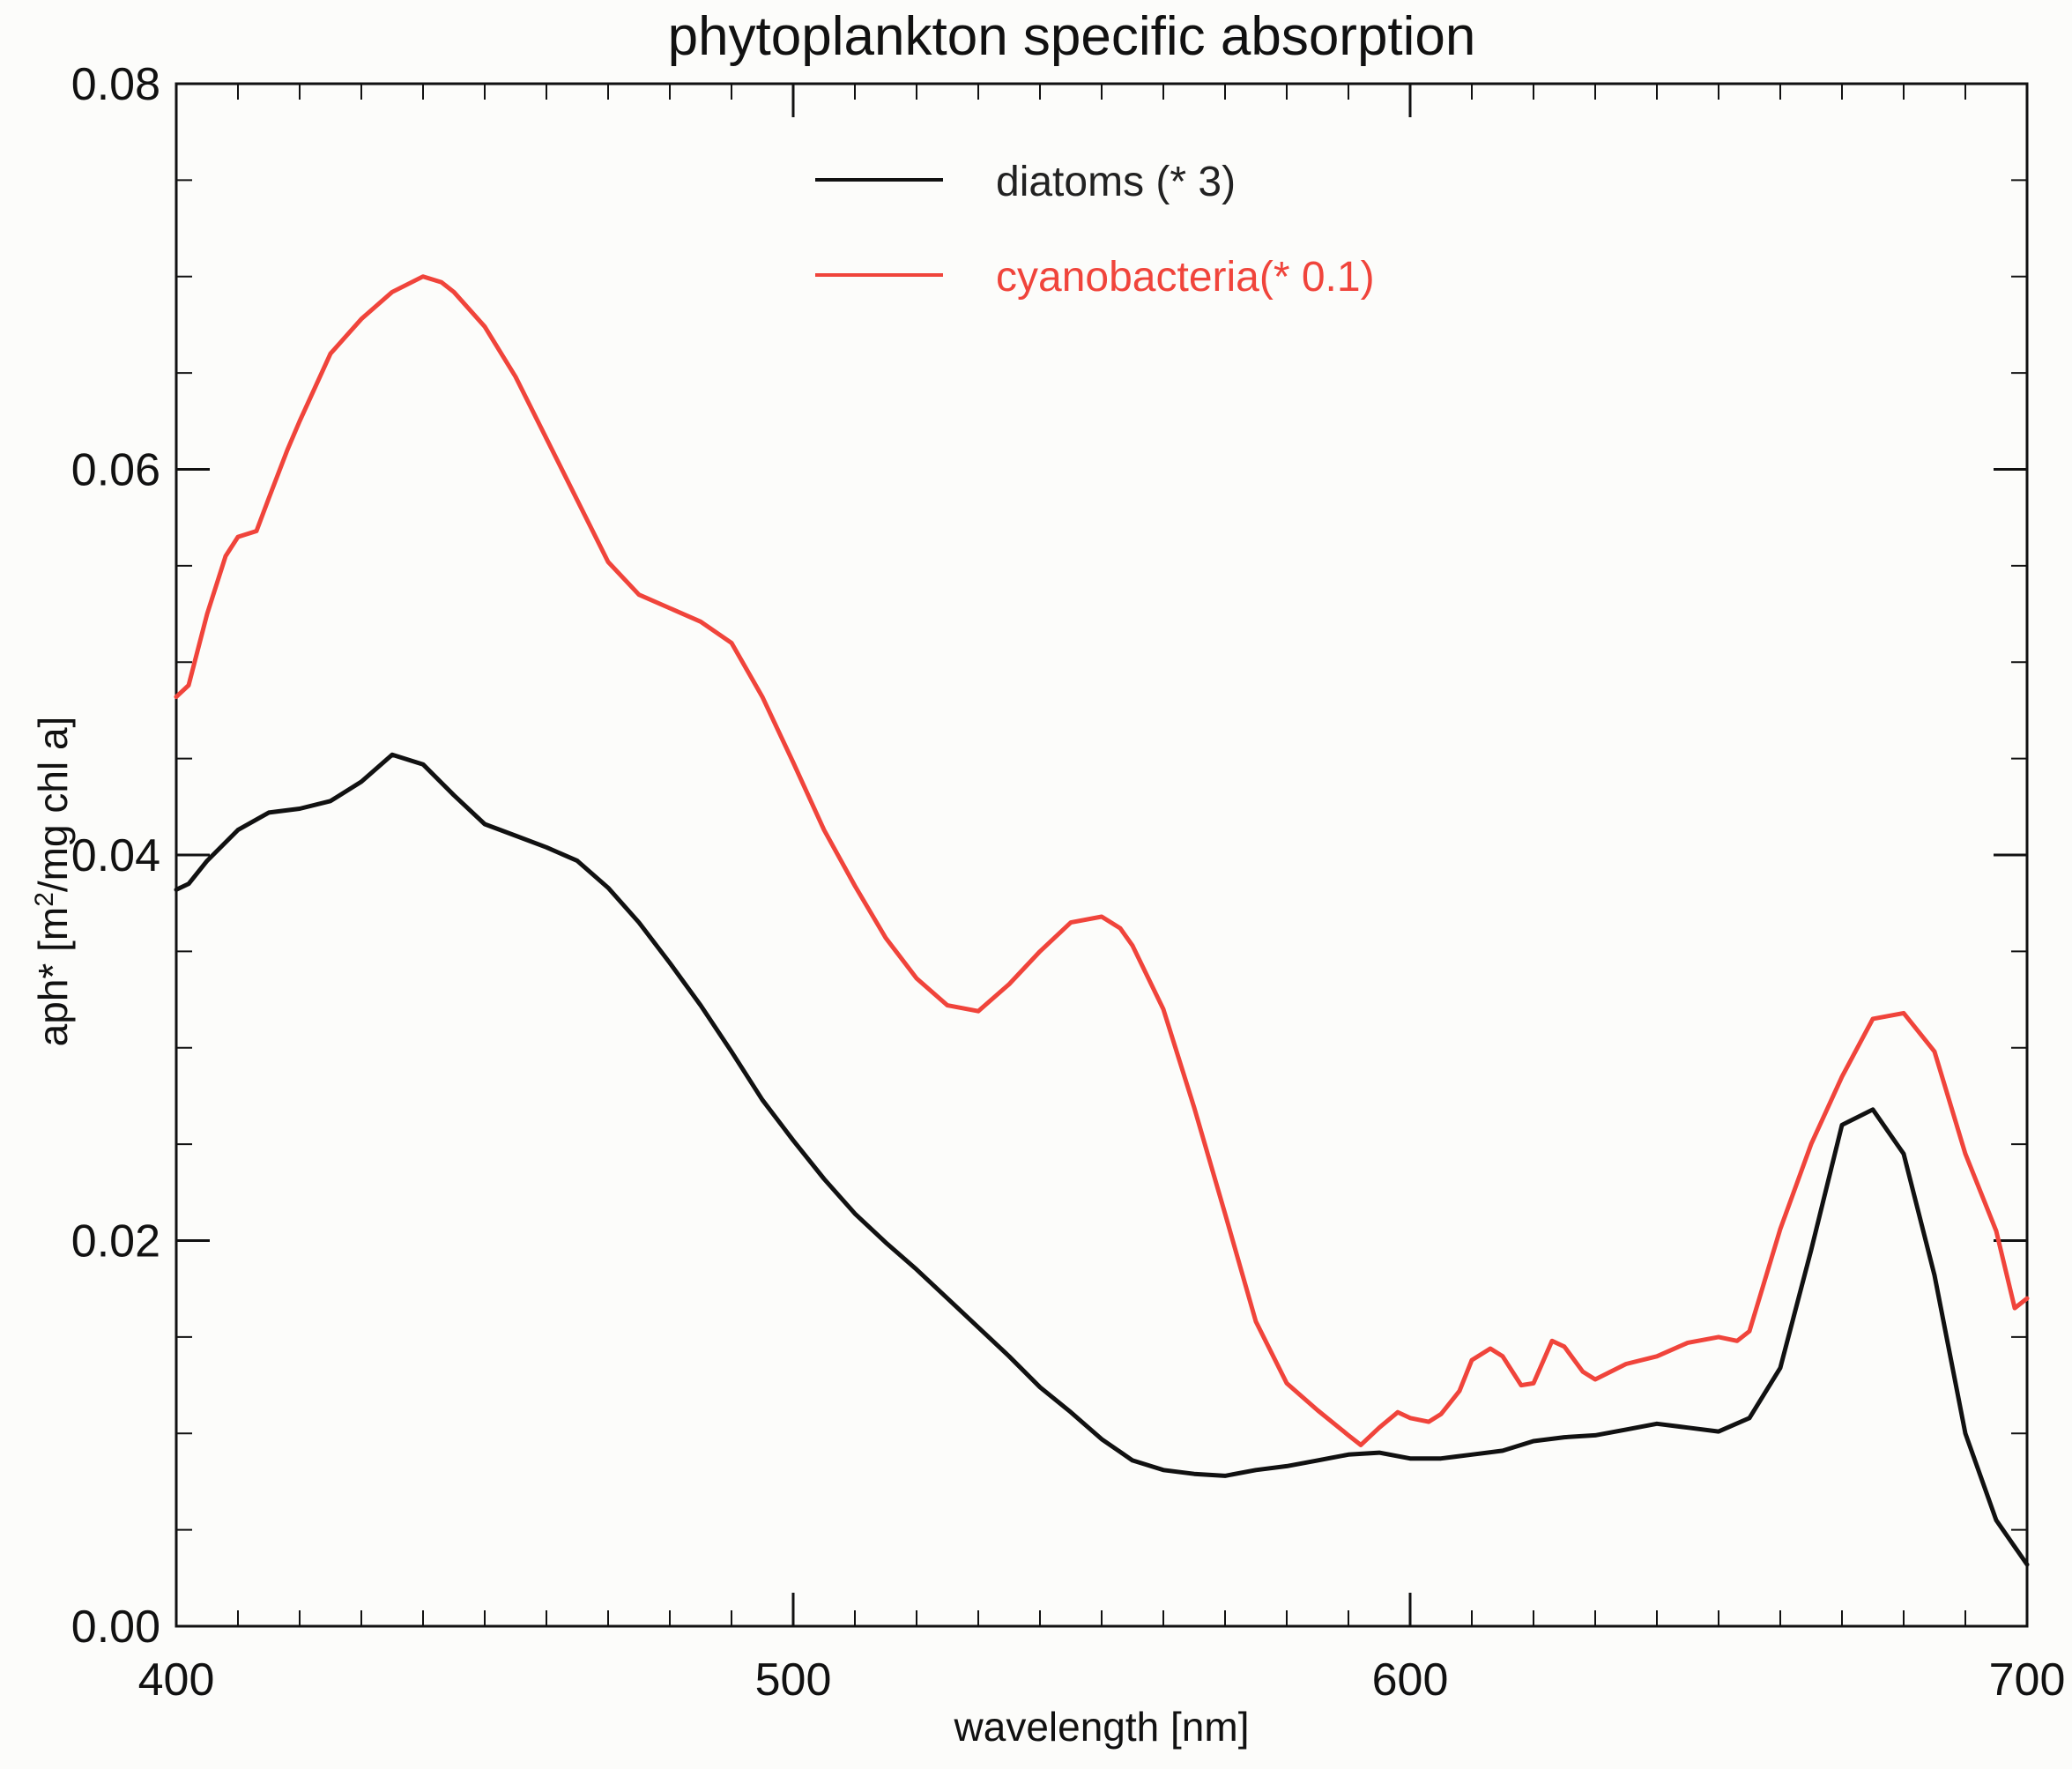  What do you see at coordinates (1116, 182) in the screenshot?
I see `legend-label-diatoms: diatoms (* 3)` at bounding box center [1116, 182].